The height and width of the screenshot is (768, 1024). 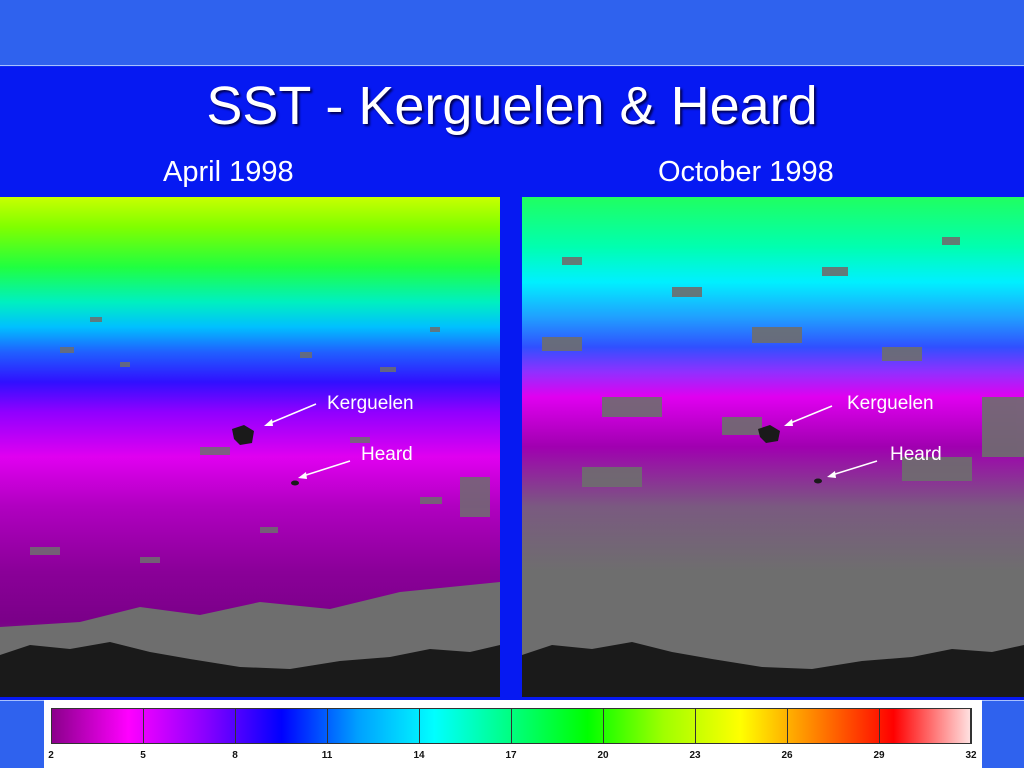 I want to click on top-band, so click(x=512, y=33).